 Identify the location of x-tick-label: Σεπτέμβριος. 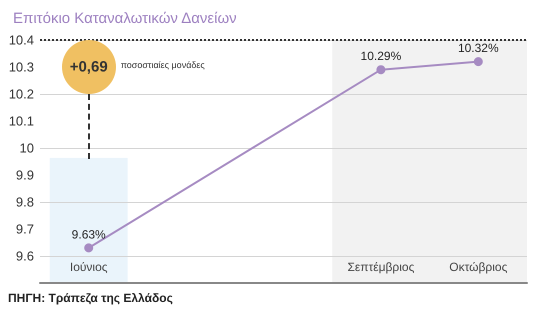
(381, 267).